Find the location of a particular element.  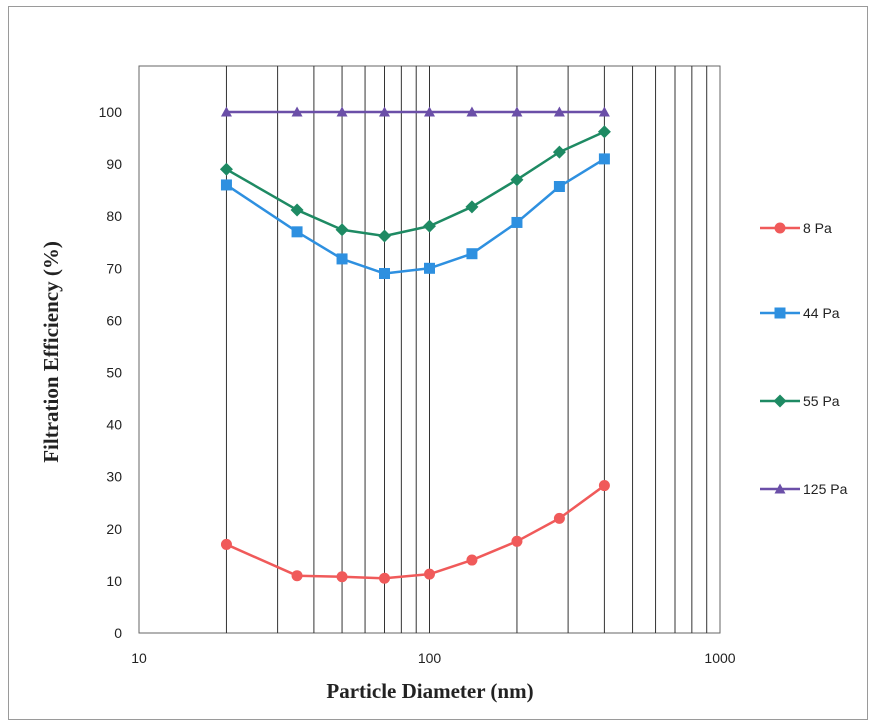

y-tick-label: 40 is located at coordinates (114, 425).